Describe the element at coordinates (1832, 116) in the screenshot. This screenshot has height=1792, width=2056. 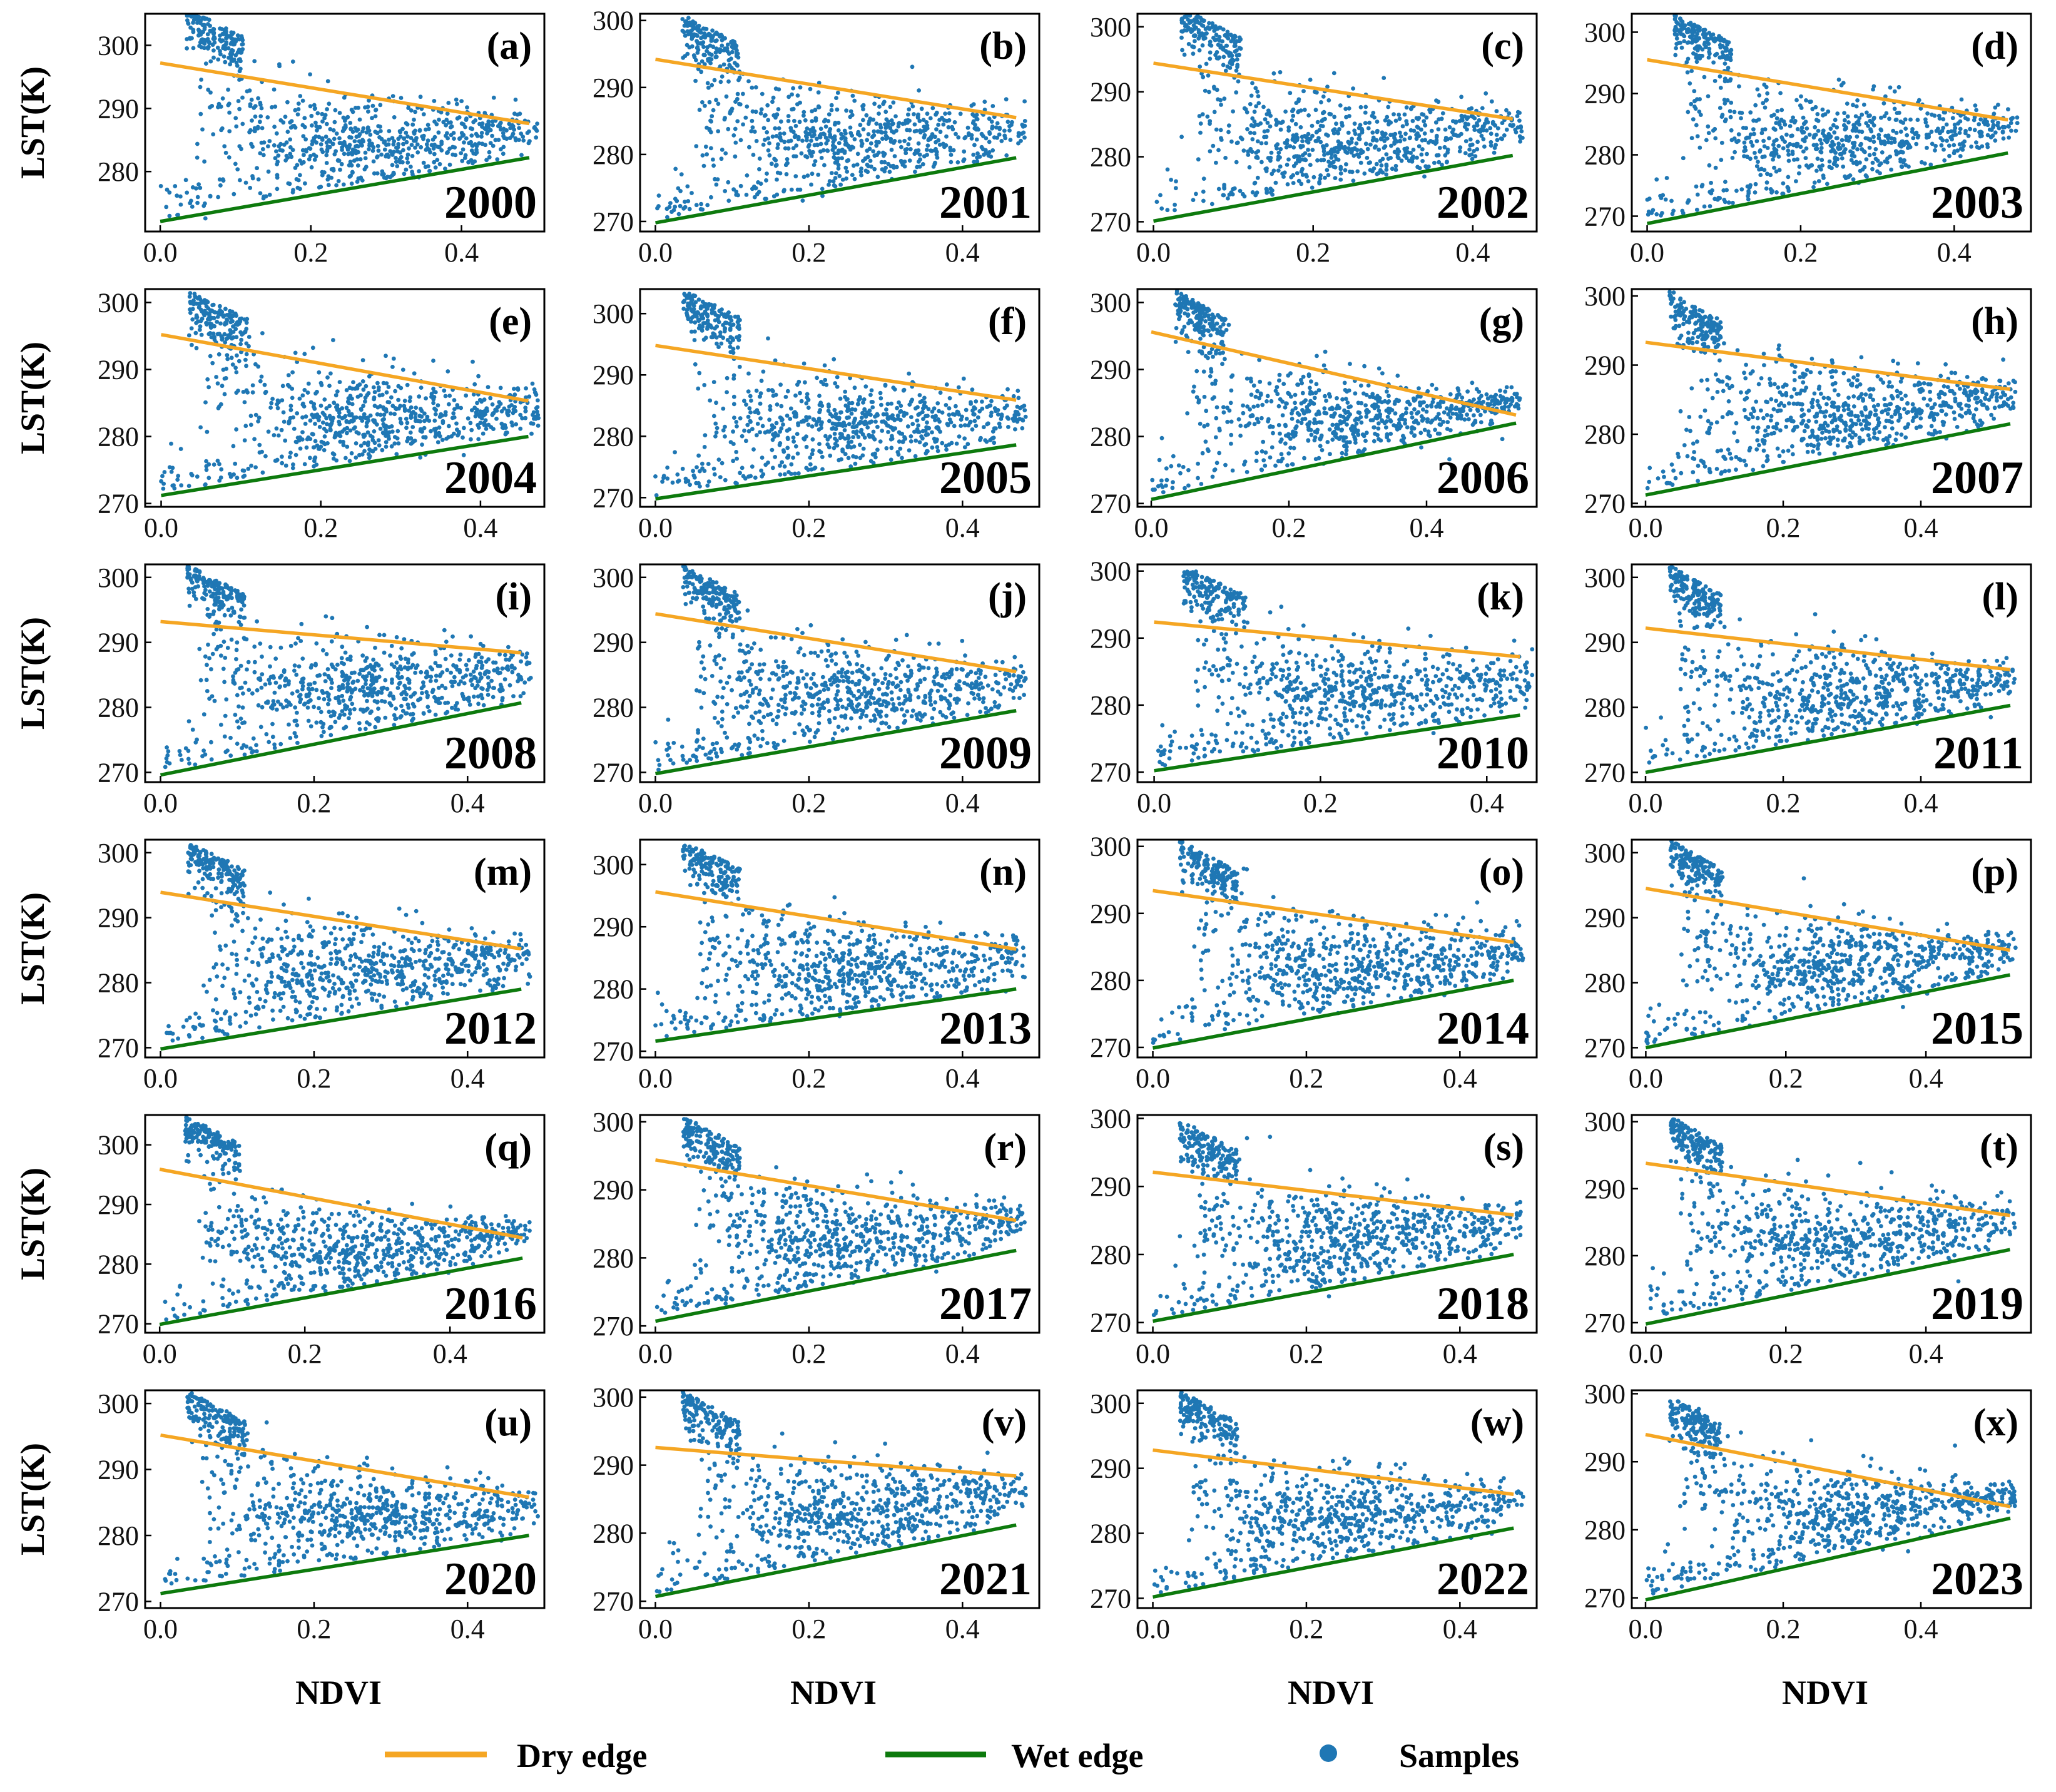
I see `samples-series` at that location.